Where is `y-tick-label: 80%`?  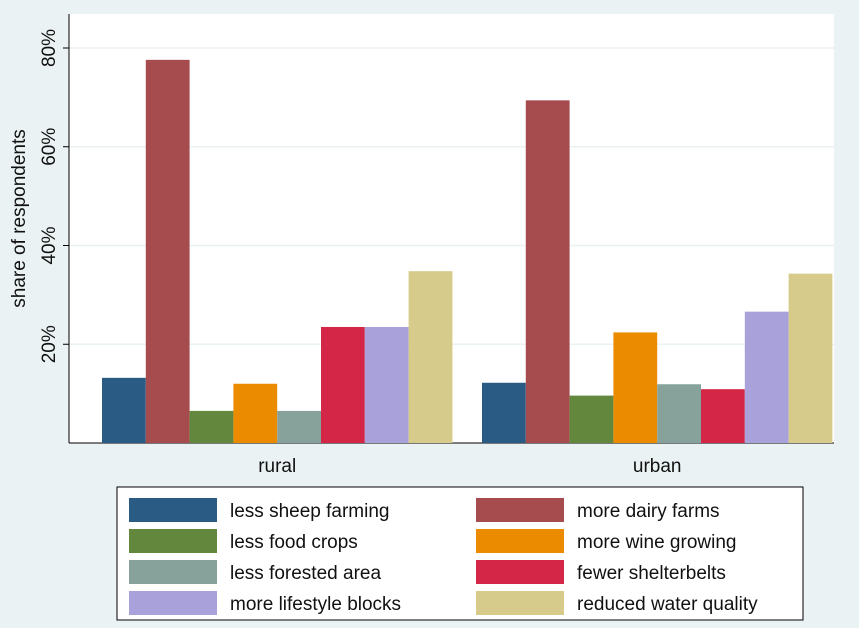 y-tick-label: 80% is located at coordinates (49, 48).